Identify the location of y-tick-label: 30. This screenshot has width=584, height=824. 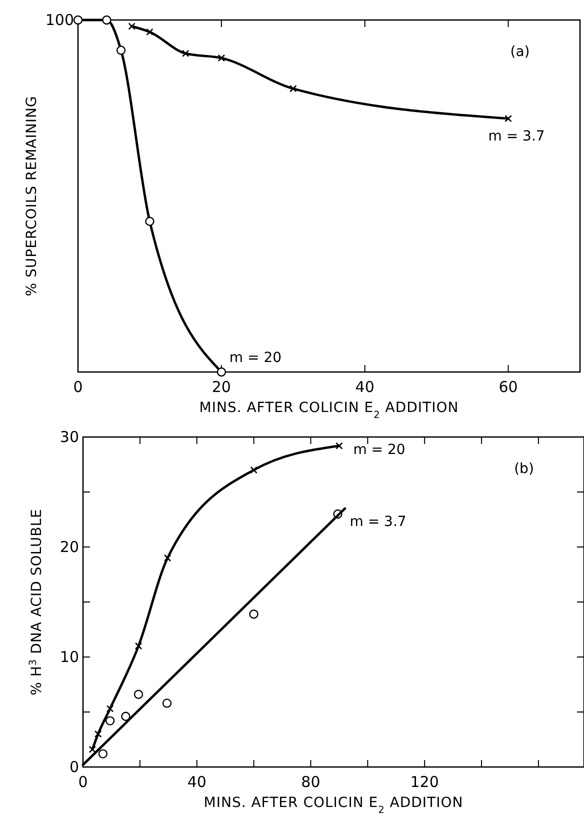
(69, 437).